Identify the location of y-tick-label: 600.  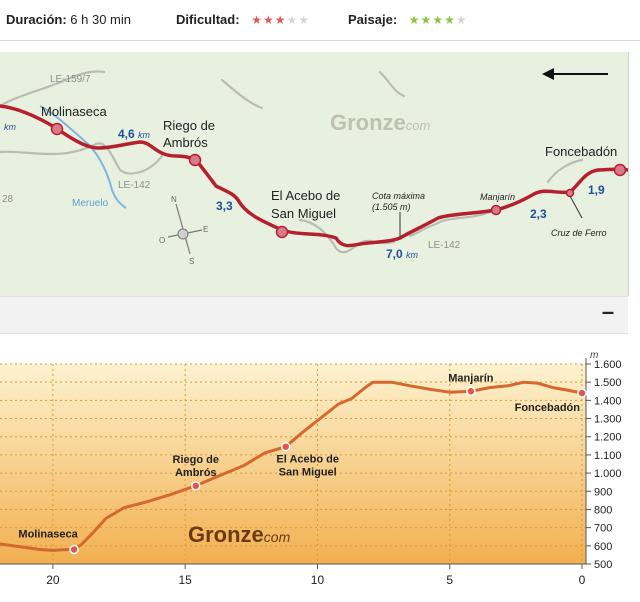
(603, 547).